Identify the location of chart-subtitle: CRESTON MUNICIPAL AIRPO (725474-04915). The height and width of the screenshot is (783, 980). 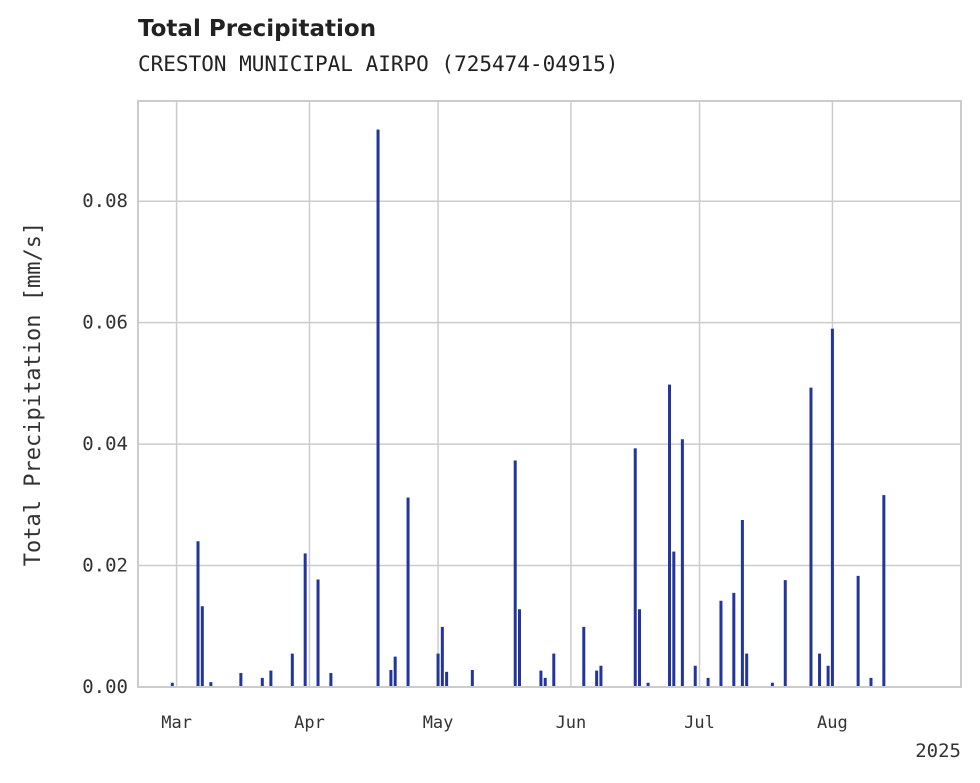
(378, 64).